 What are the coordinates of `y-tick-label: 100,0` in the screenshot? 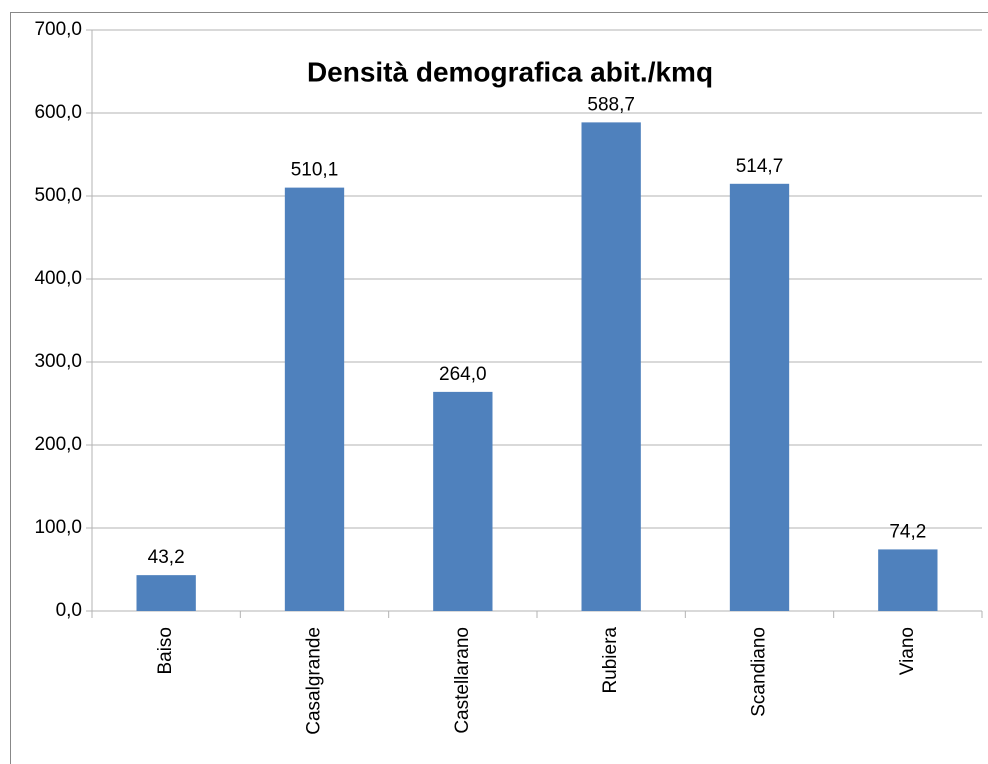 It's located at (58, 527).